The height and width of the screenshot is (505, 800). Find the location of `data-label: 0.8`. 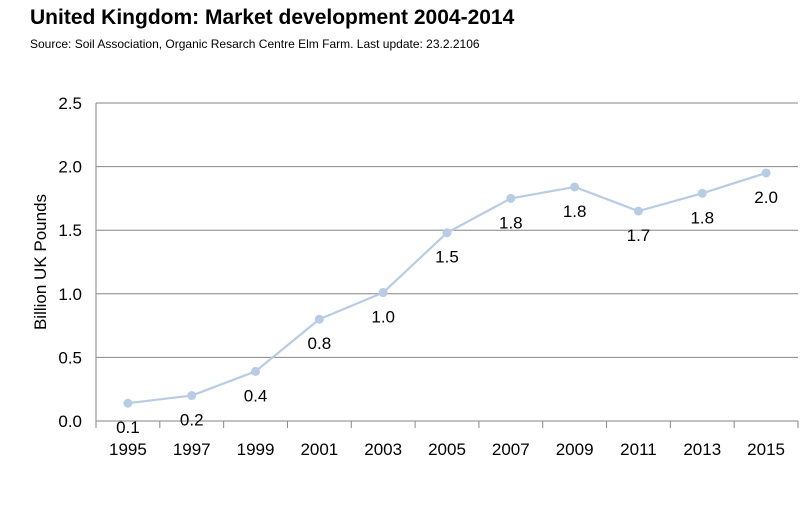

data-label: 0.8 is located at coordinates (320, 343).